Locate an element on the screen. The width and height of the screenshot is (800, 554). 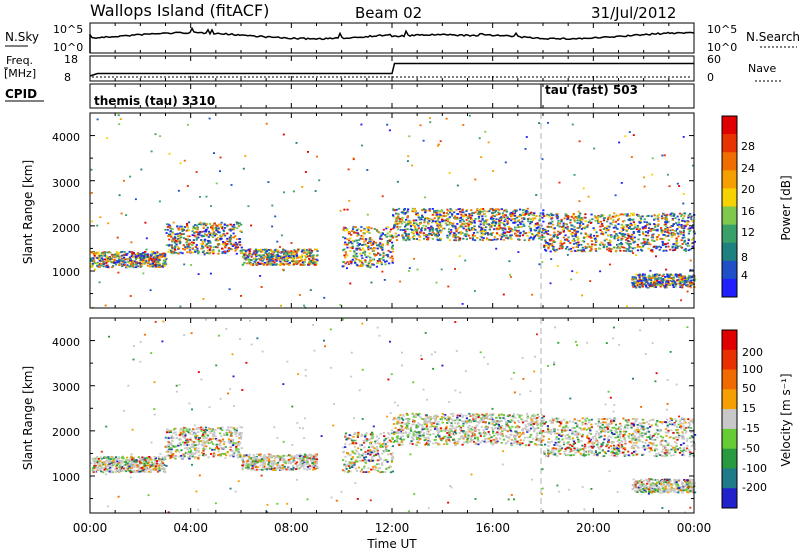
colorbar-cell is located at coordinates (729, 125).